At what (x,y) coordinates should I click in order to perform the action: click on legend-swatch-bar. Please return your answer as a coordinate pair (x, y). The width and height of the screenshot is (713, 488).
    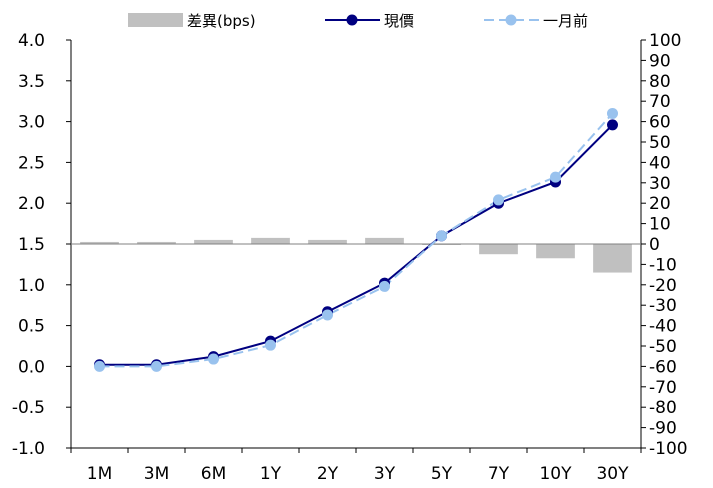
    Looking at the image, I should click on (155, 20).